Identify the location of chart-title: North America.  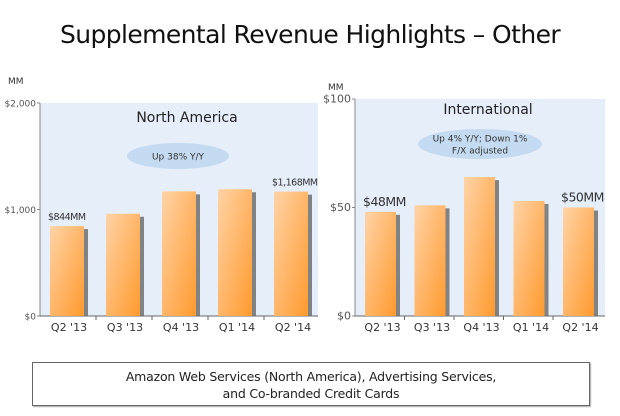
(186, 118).